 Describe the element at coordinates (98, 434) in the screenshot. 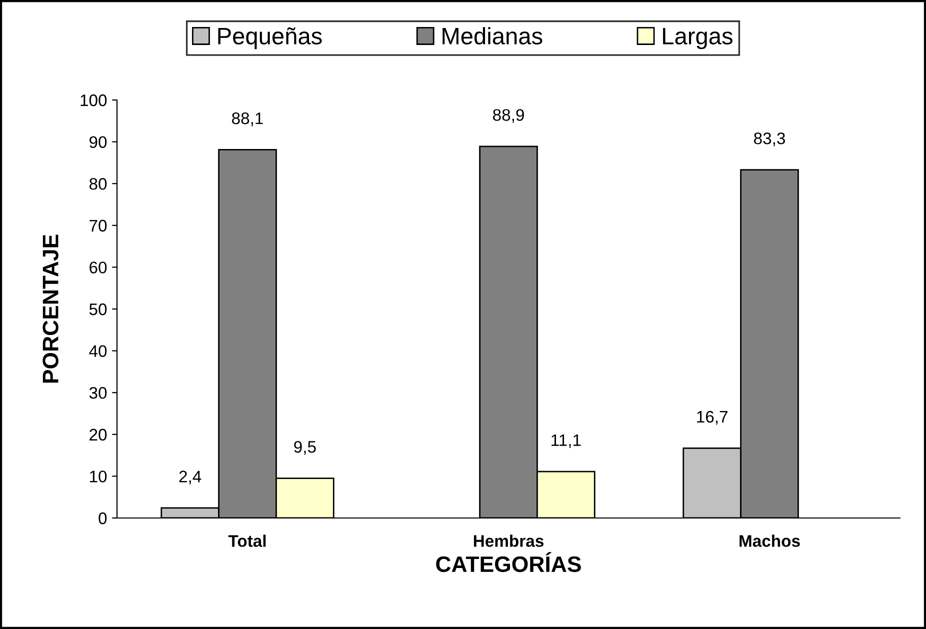

I see `y-tick-label: 20` at that location.